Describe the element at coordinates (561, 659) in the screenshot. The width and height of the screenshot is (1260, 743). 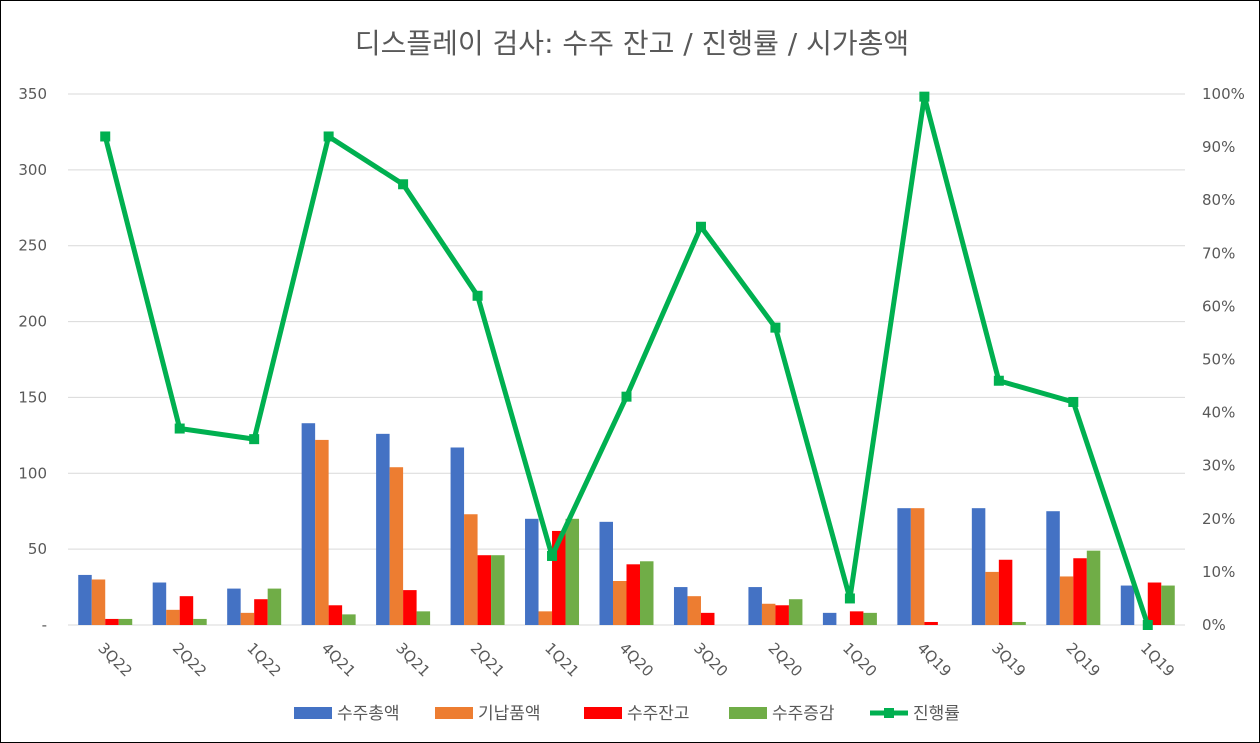
I see `x-axis-tick-label: 1Q21` at that location.